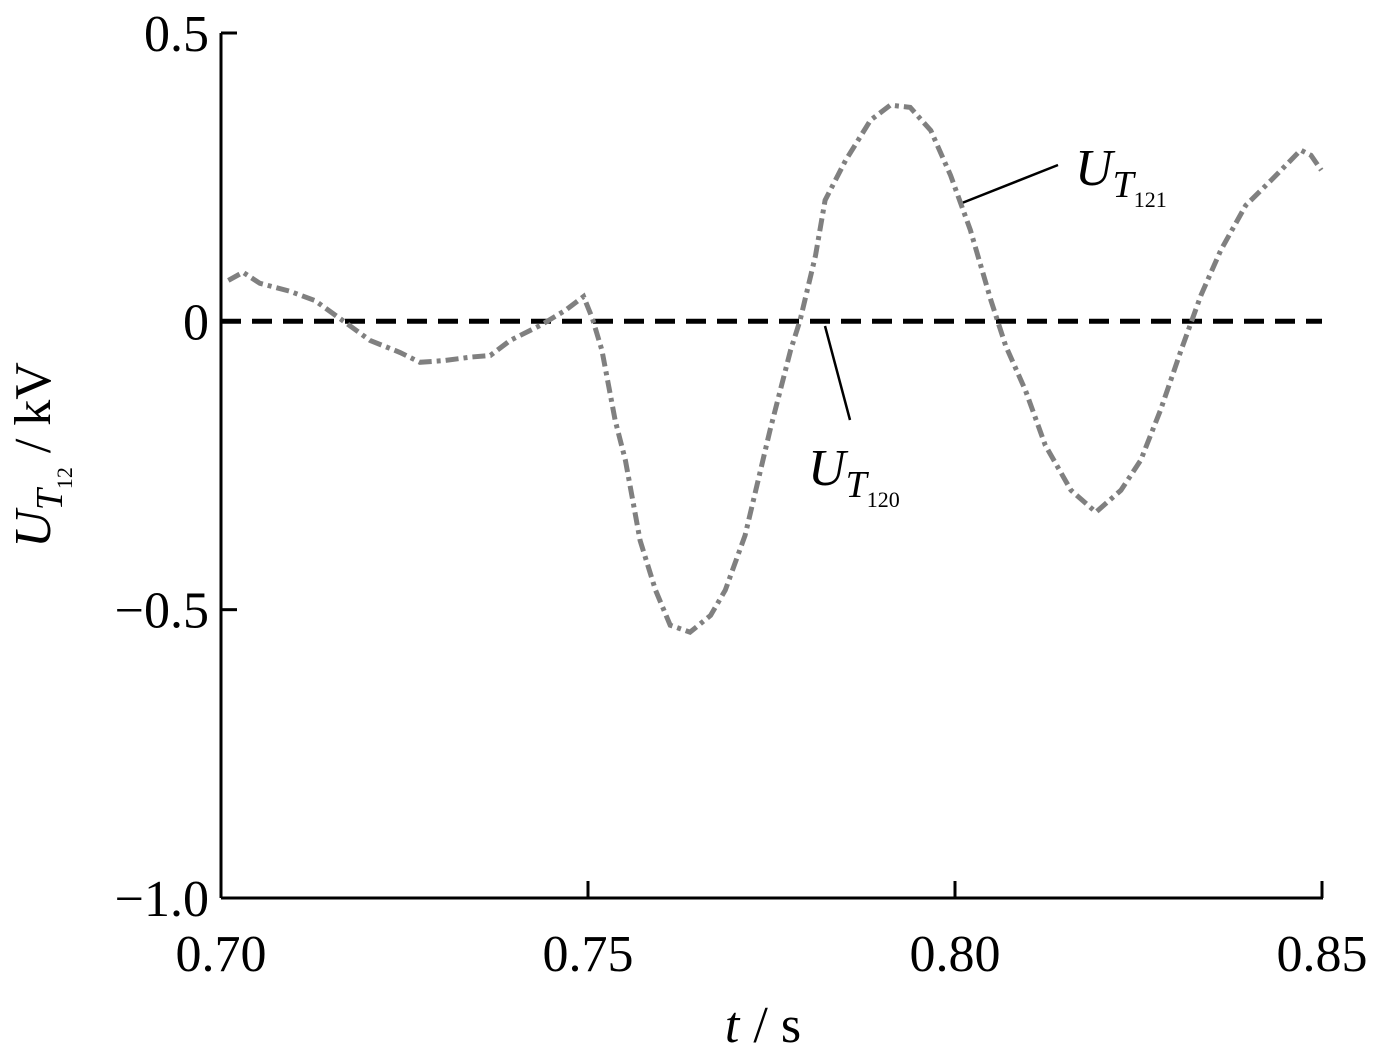 The height and width of the screenshot is (1062, 1383). I want to click on label: UT12 / kV, so click(41, 455).